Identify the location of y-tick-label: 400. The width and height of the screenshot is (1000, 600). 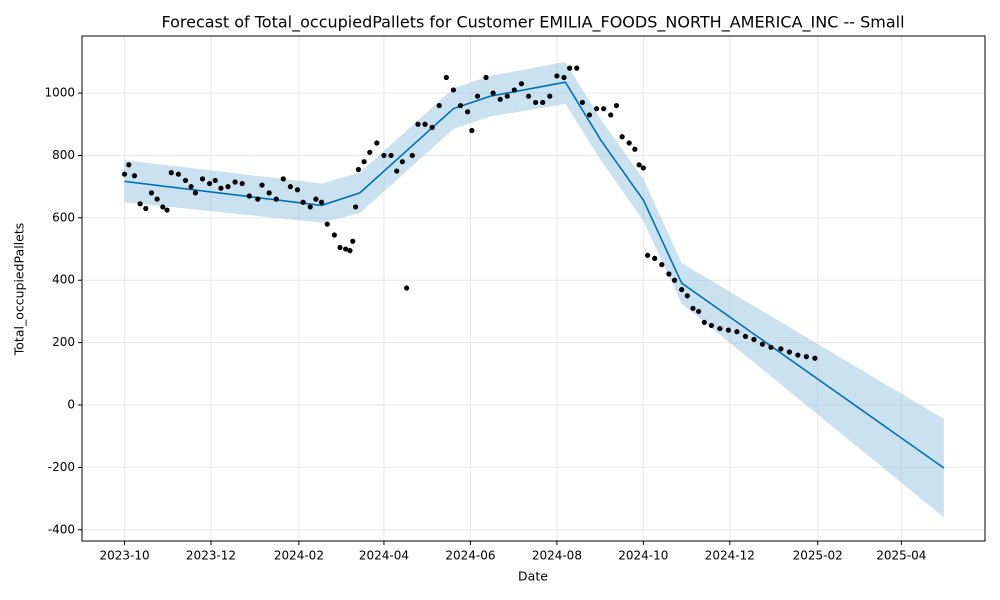
(63, 280).